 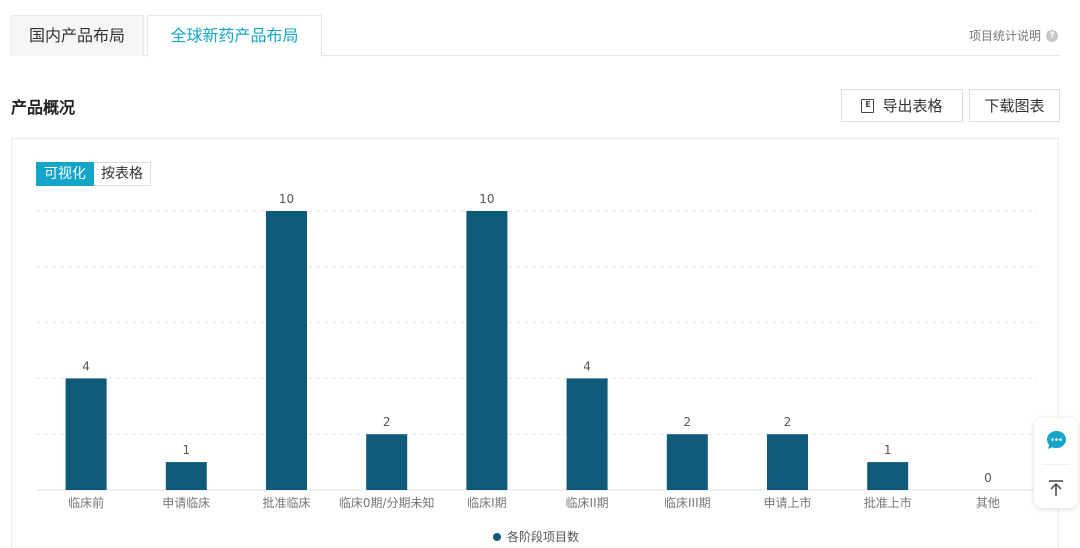 What do you see at coordinates (535, 36) in the screenshot?
I see `product-tabs: 国内产品布局 全球新药产品布局` at bounding box center [535, 36].